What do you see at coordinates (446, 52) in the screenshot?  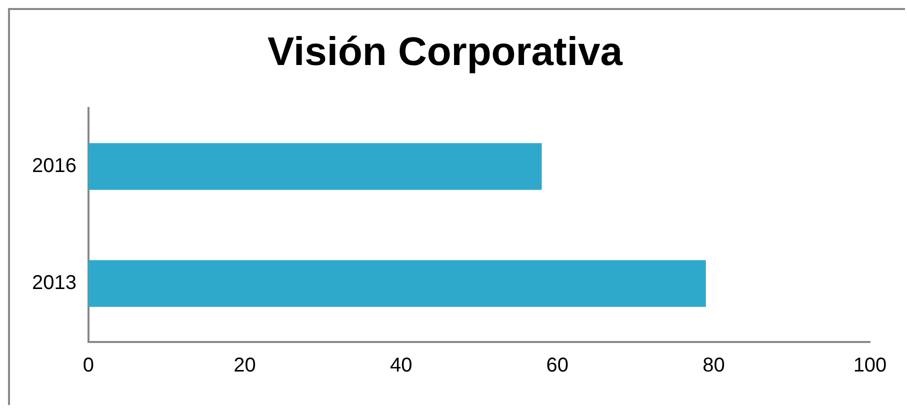 I see `chart-title: Visión Corporativa` at bounding box center [446, 52].